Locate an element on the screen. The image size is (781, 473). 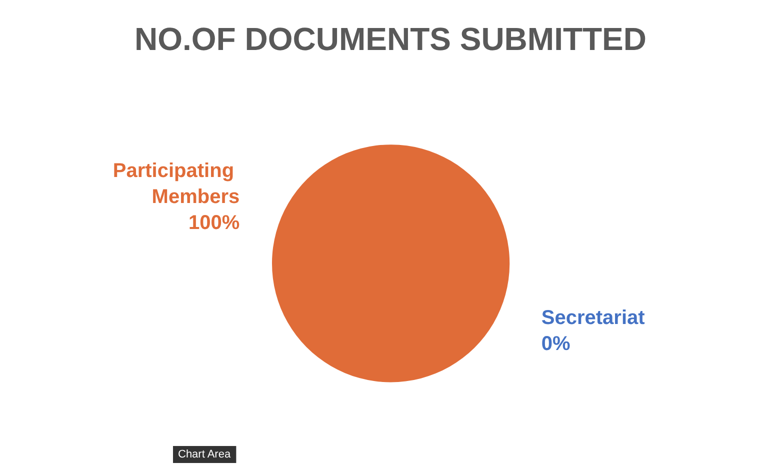
slice-label: Participating Members is located at coordinates (176, 184).